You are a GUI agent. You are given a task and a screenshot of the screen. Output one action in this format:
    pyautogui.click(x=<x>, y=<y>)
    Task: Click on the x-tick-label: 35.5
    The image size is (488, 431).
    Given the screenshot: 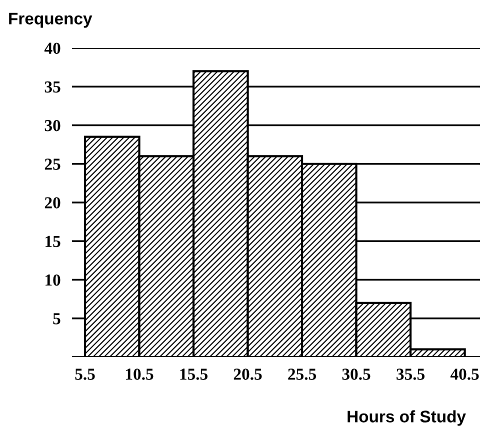 What is the action you would take?
    pyautogui.click(x=410, y=374)
    